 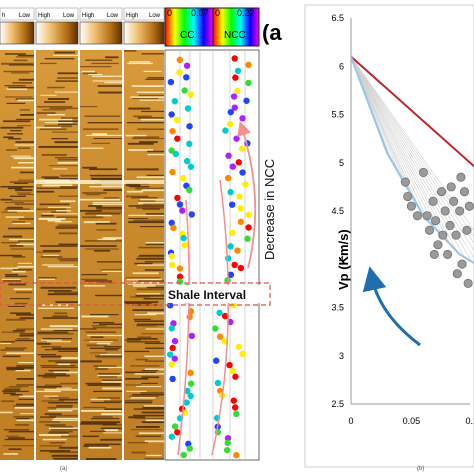 What do you see at coordinates (187, 35) in the screenshot?
I see `cc-label: CC` at bounding box center [187, 35].